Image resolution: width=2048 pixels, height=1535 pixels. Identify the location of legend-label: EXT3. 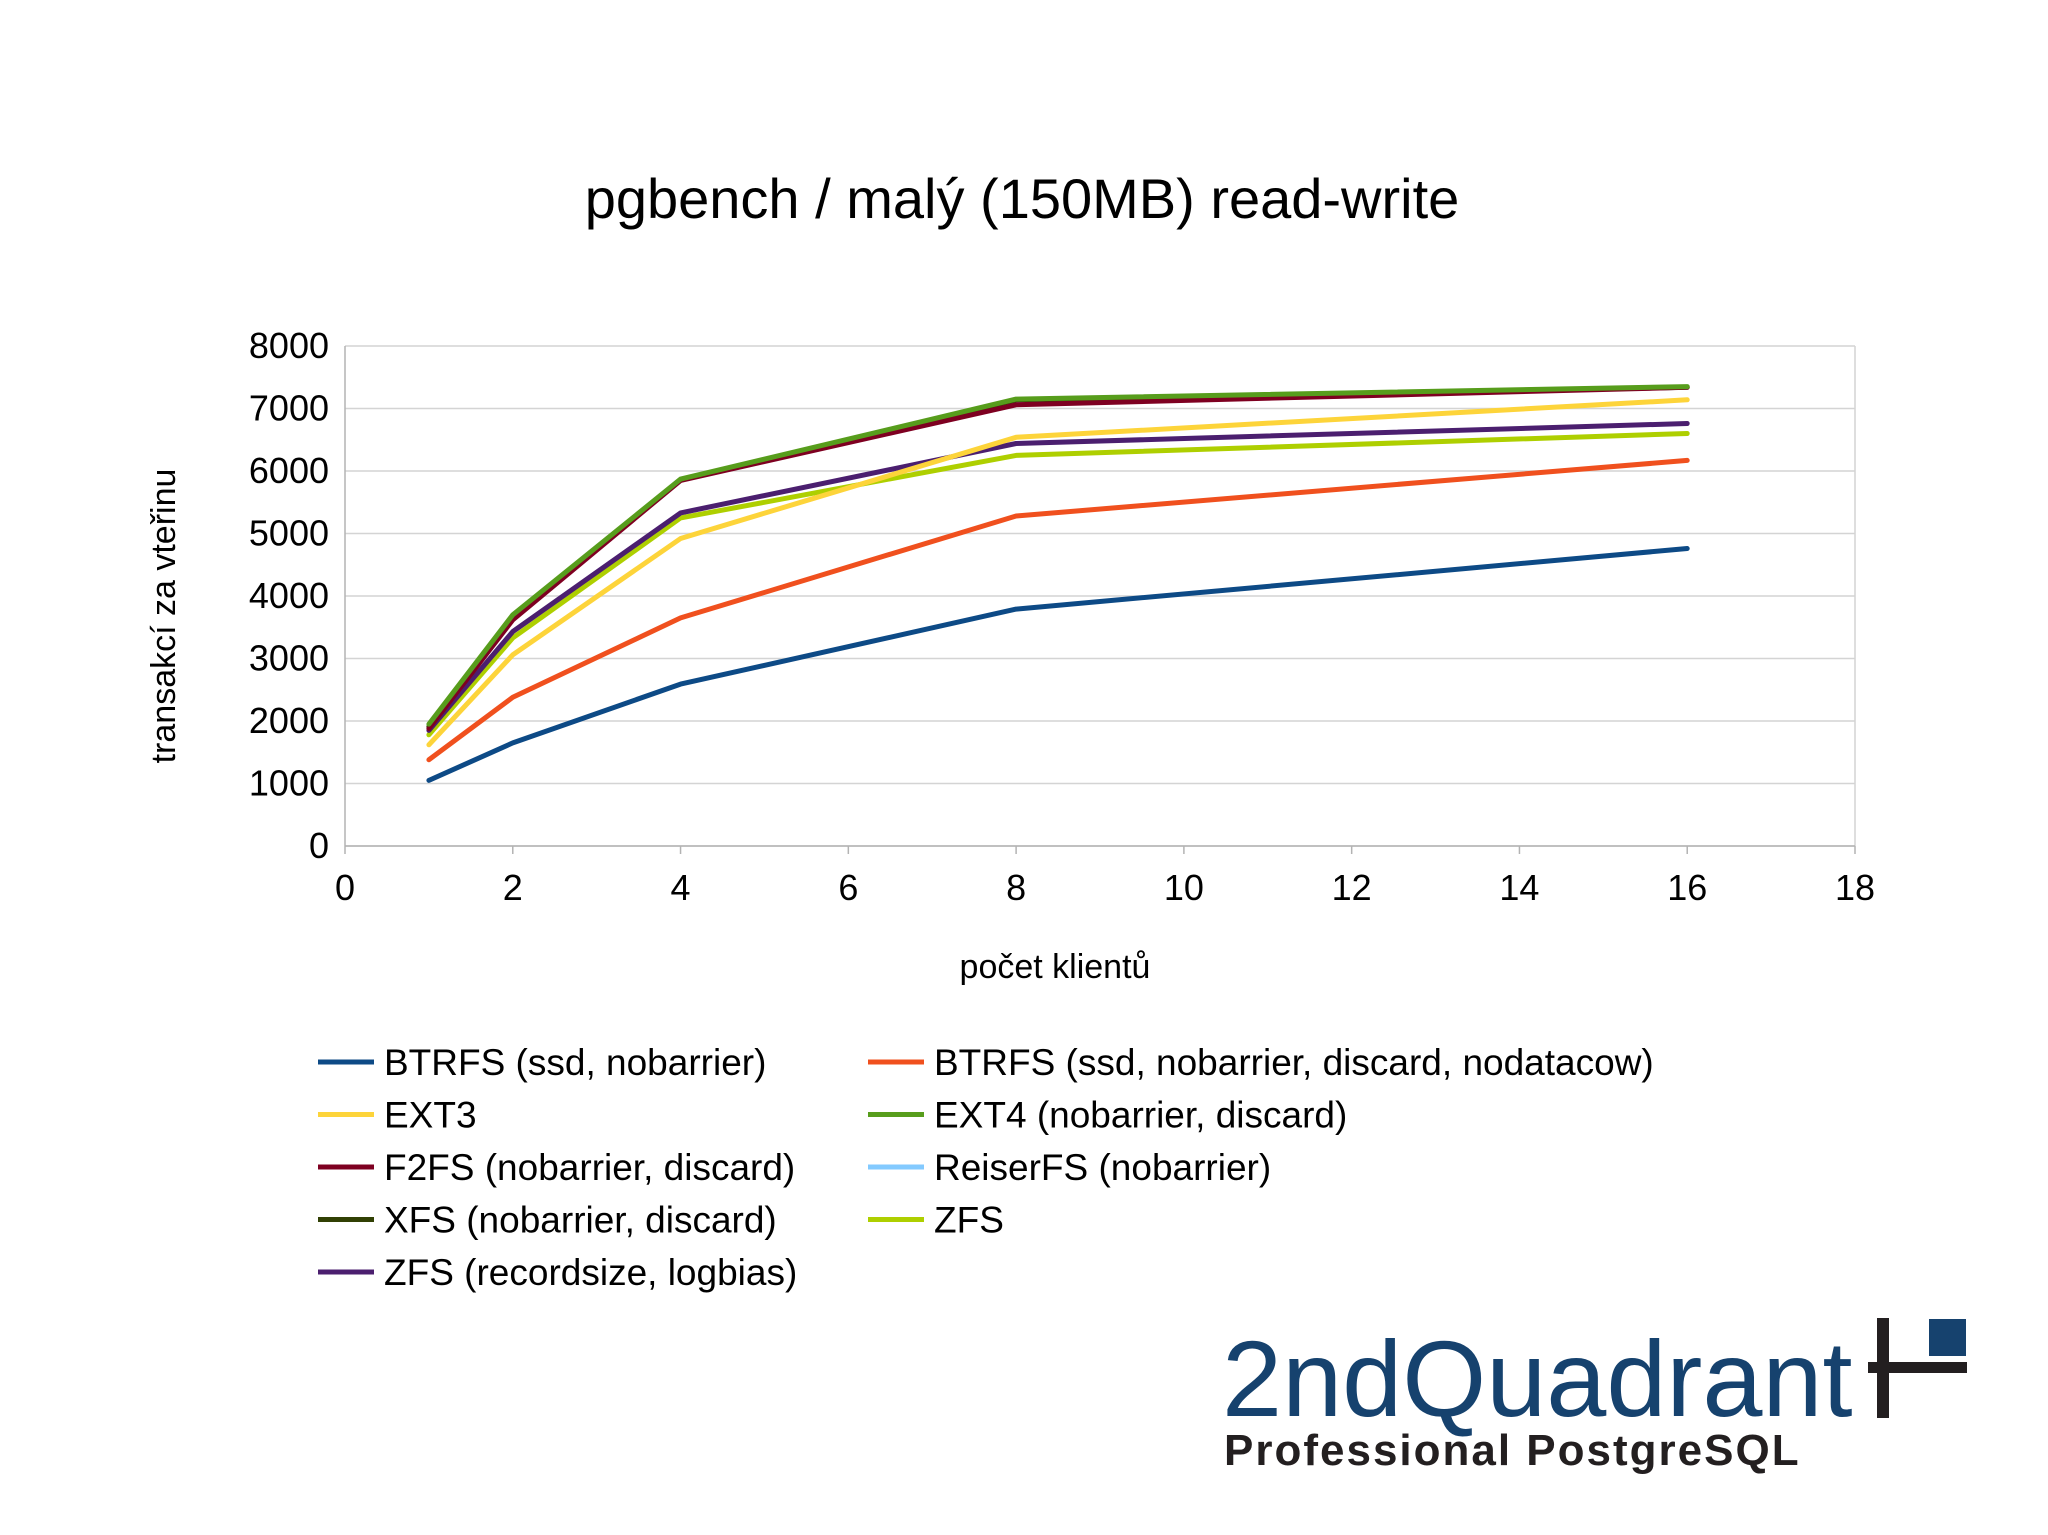
(430, 1115).